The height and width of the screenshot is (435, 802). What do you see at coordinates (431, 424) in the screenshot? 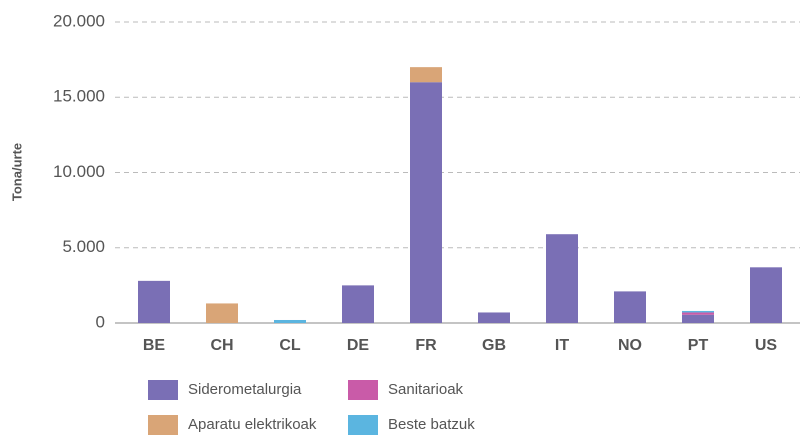
I see `legend-label: Beste batzuk` at bounding box center [431, 424].